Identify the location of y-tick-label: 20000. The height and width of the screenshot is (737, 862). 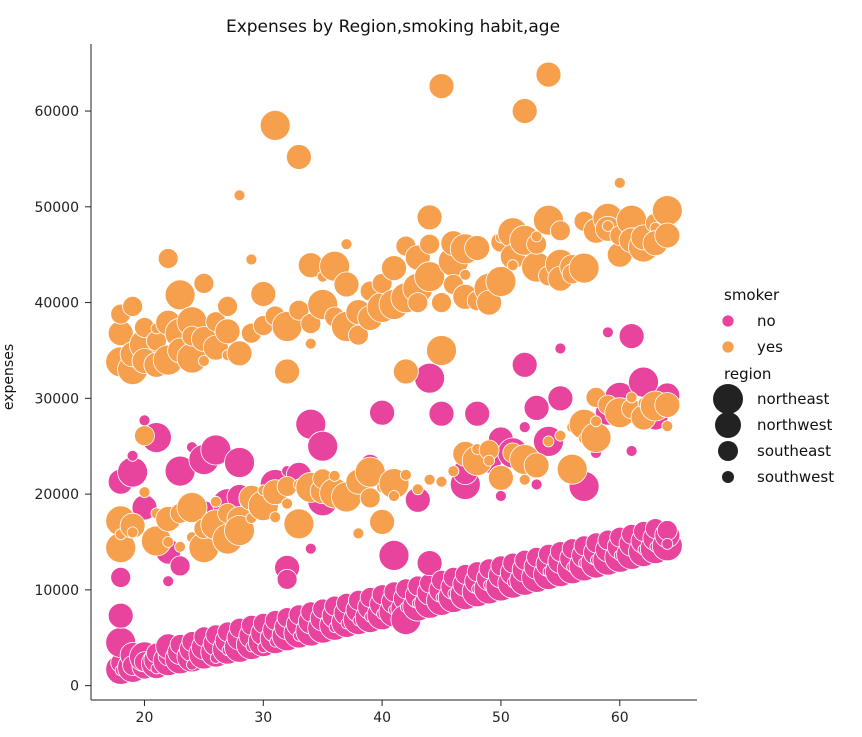
(56, 495).